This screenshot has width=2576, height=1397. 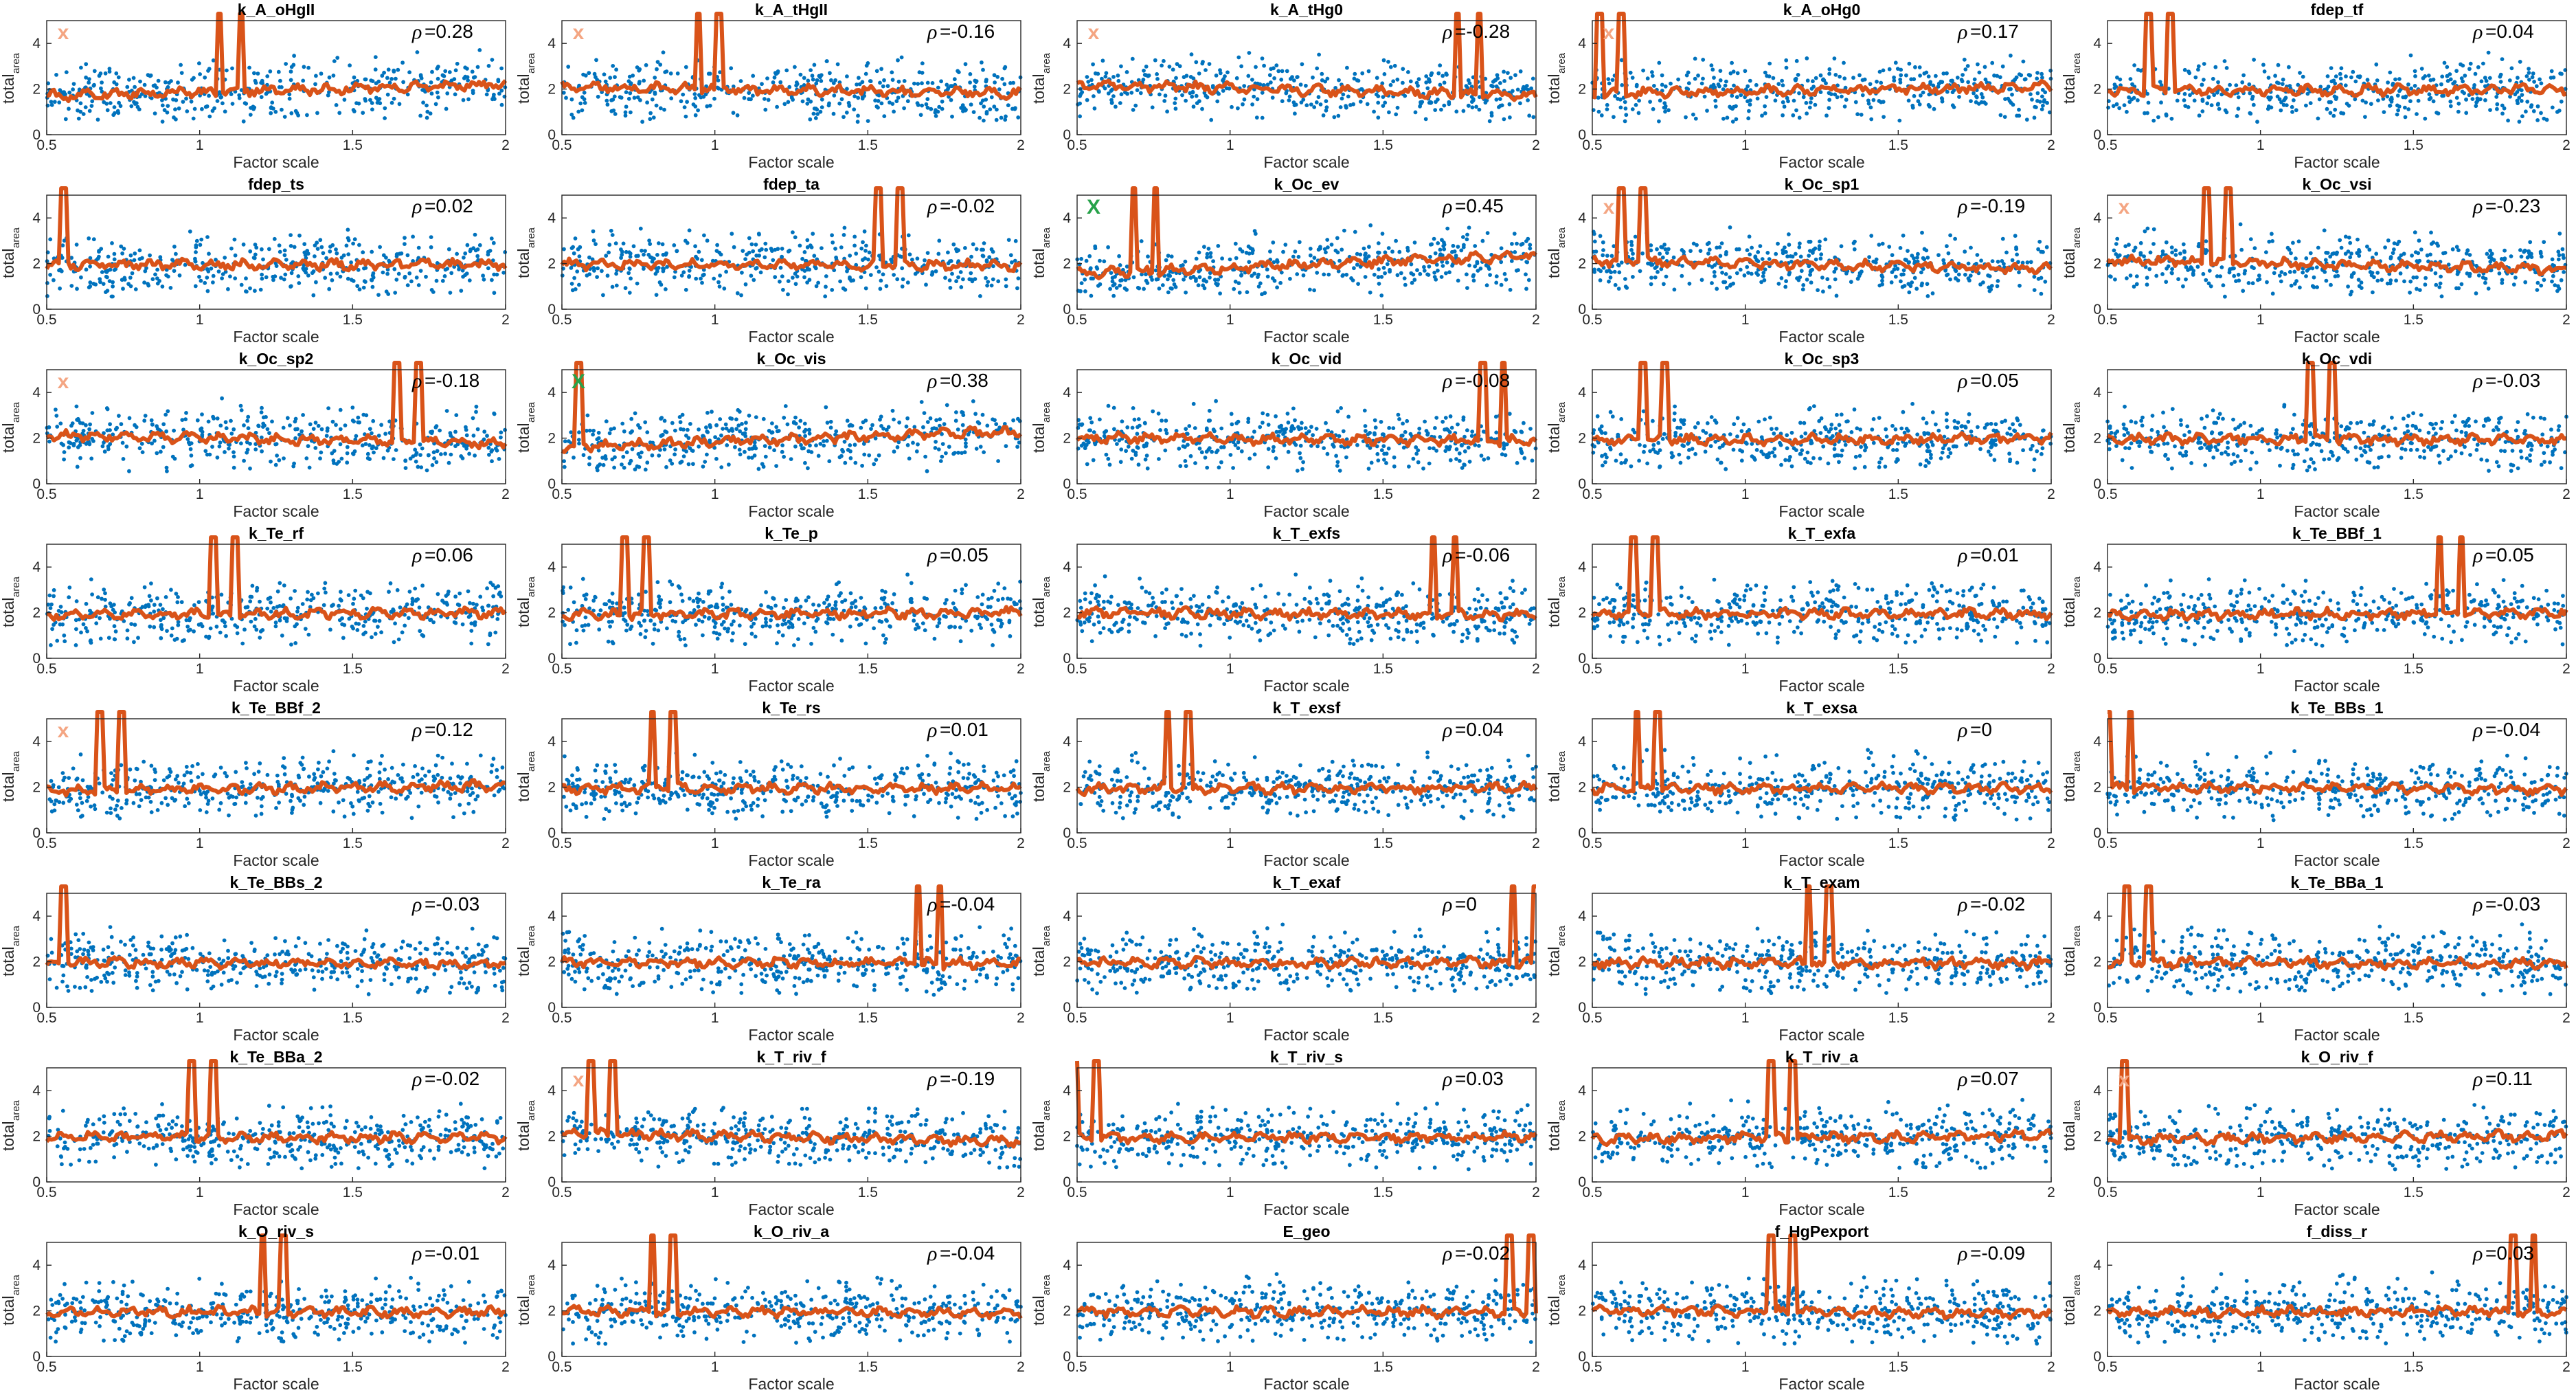 I want to click on insensitive-marker: x, so click(x=1609, y=32).